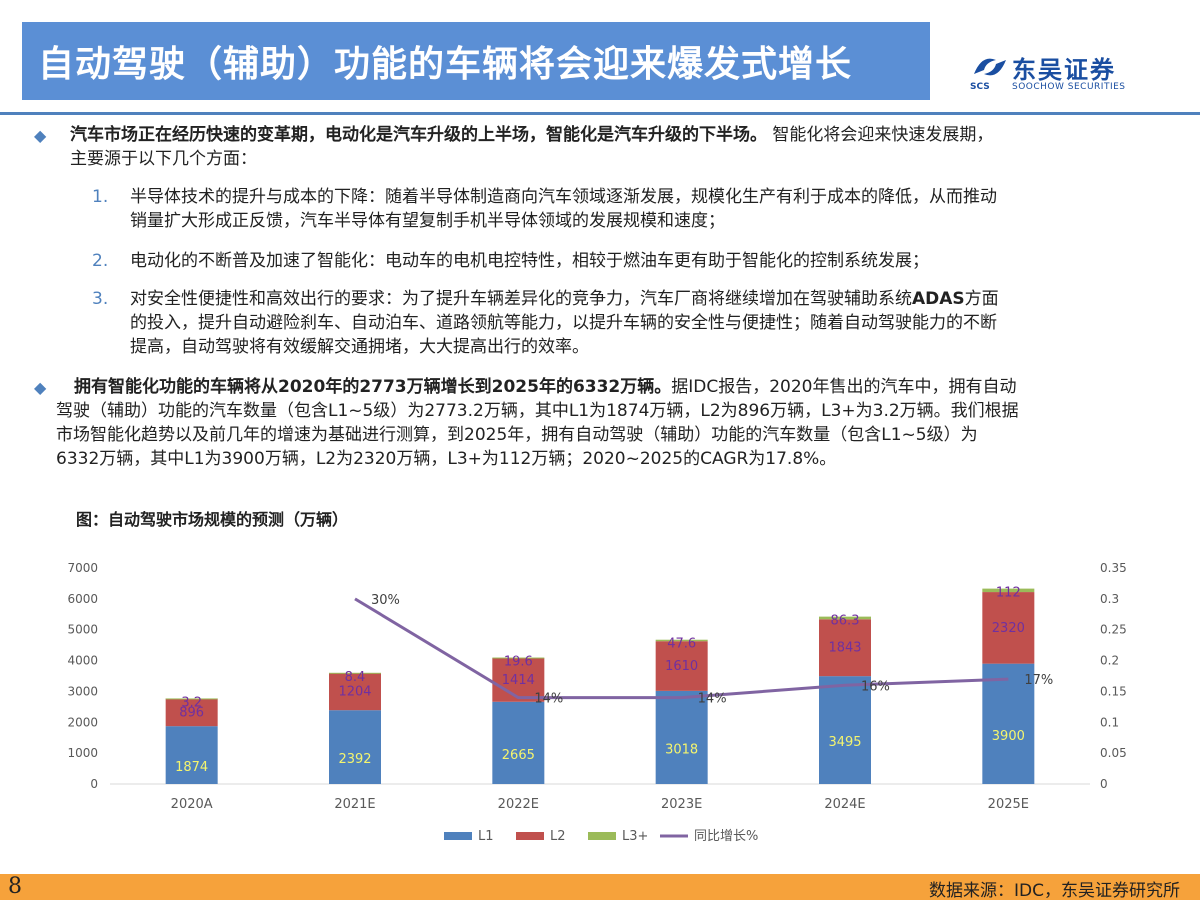 The height and width of the screenshot is (901, 1200). I want to click on yoy-data-label: 16%, so click(875, 686).